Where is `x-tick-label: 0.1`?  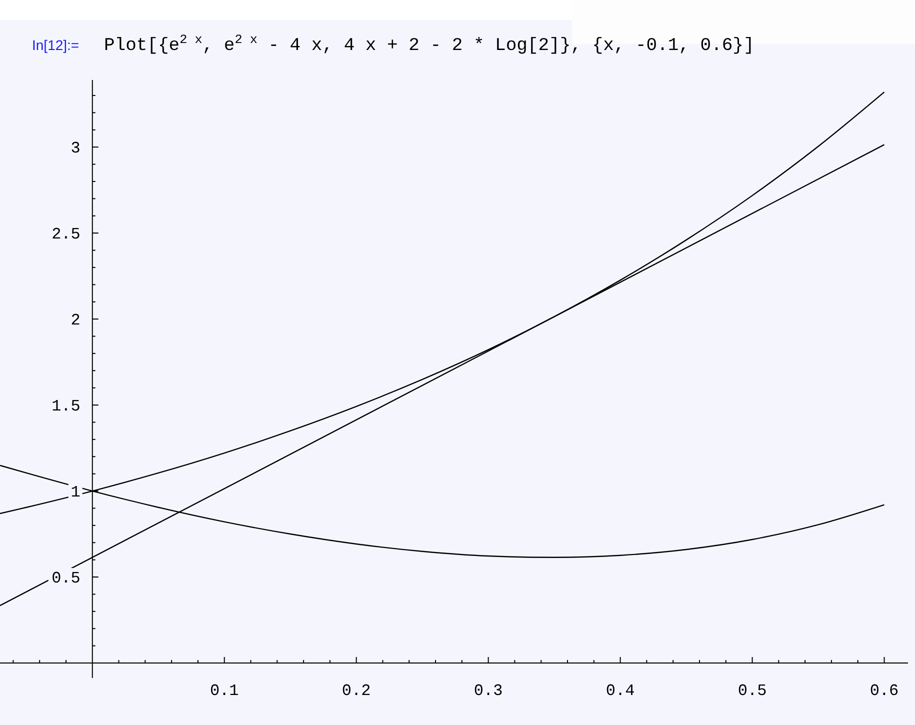
x-tick-label: 0.1 is located at coordinates (224, 691).